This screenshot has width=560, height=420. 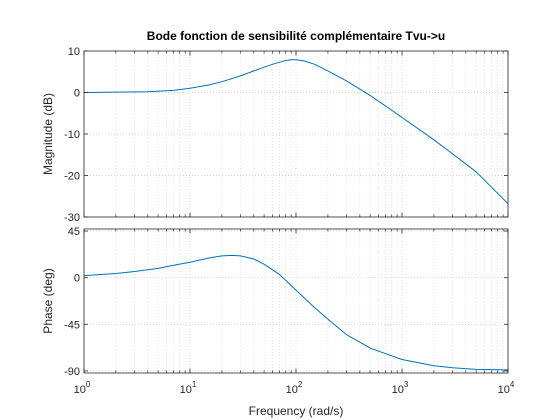 I want to click on magnitude-y-tick-label: -10, so click(x=72, y=135).